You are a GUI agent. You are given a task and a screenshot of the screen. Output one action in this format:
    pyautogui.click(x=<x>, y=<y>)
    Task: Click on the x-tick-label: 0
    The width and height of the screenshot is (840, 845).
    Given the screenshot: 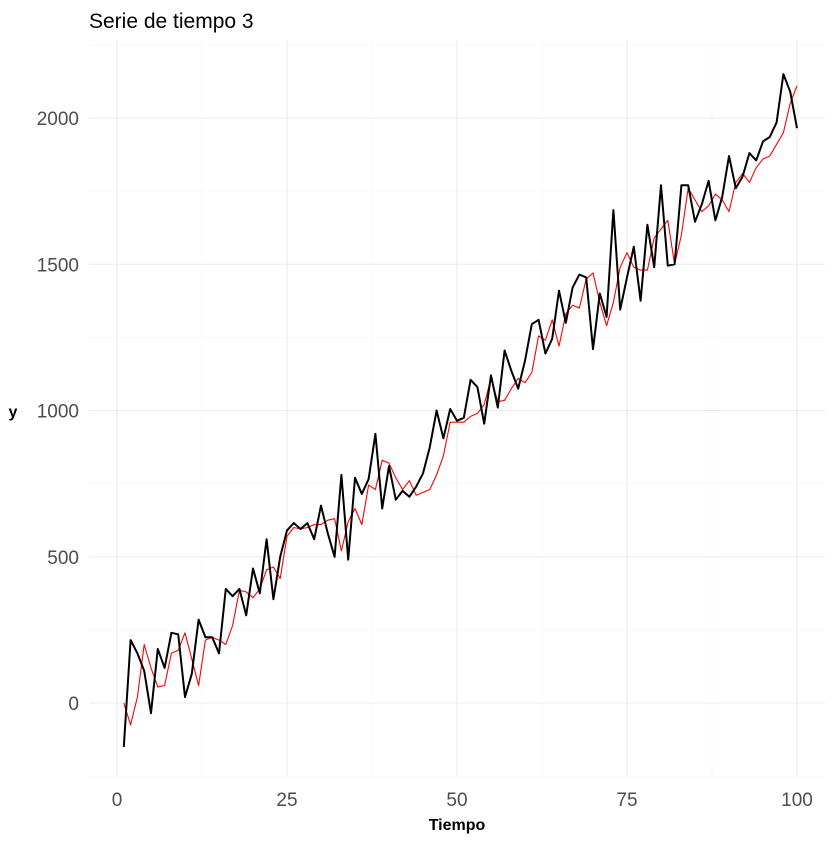 What is the action you would take?
    pyautogui.click(x=117, y=800)
    